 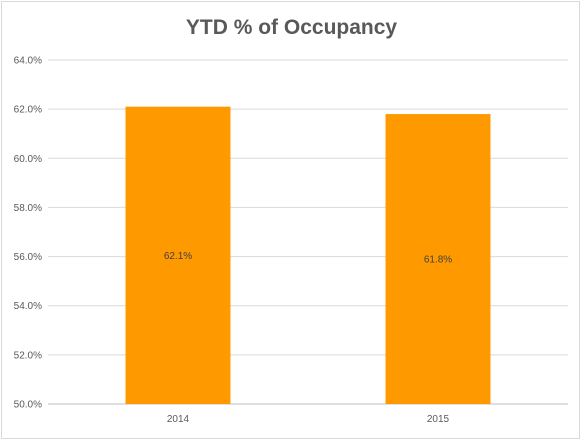 What do you see at coordinates (291, 27) in the screenshot?
I see `chart-title: YTD % of Occupancy` at bounding box center [291, 27].